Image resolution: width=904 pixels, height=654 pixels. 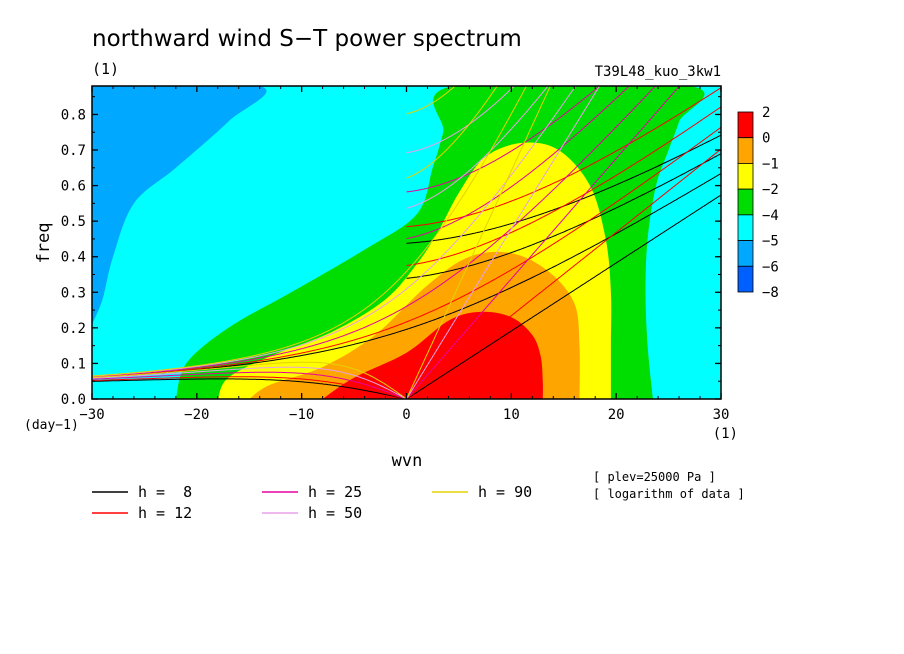 I want to click on legend-item: h = 90, so click(x=482, y=492).